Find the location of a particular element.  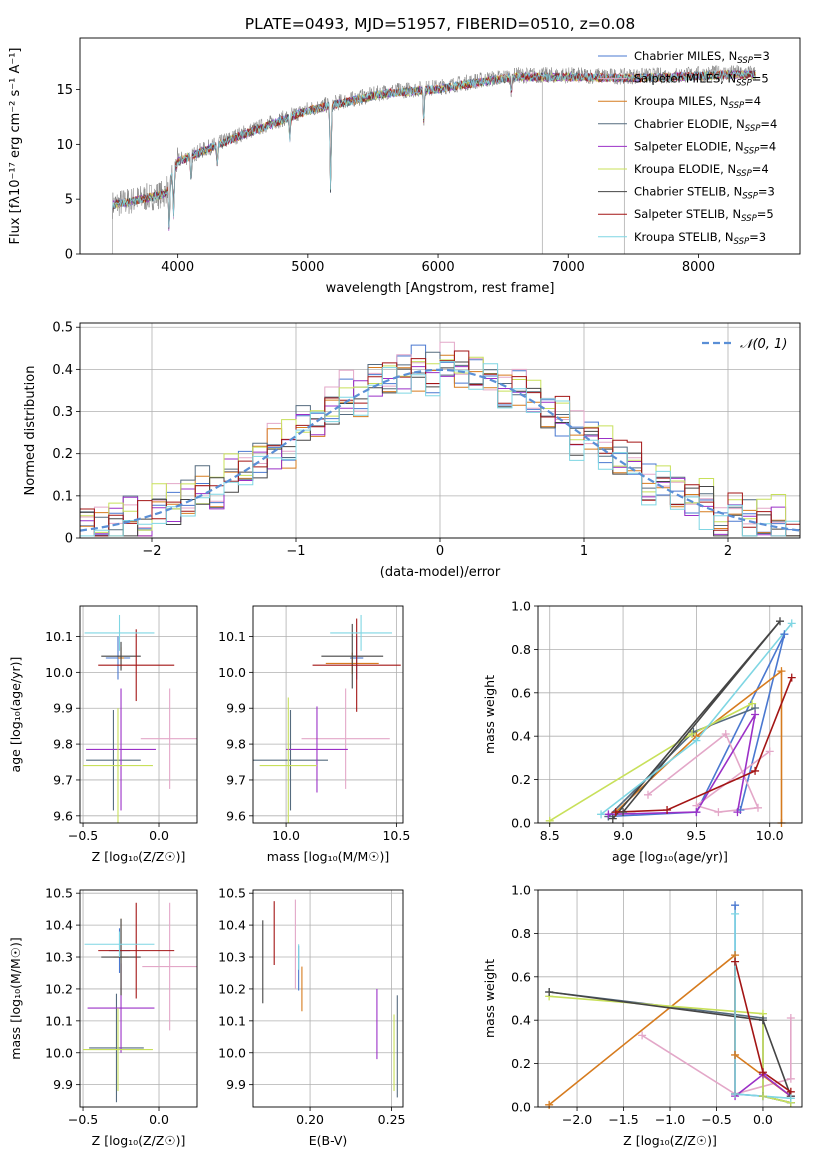

y-axis-label: Normed distribution is located at coordinates (30, 431).